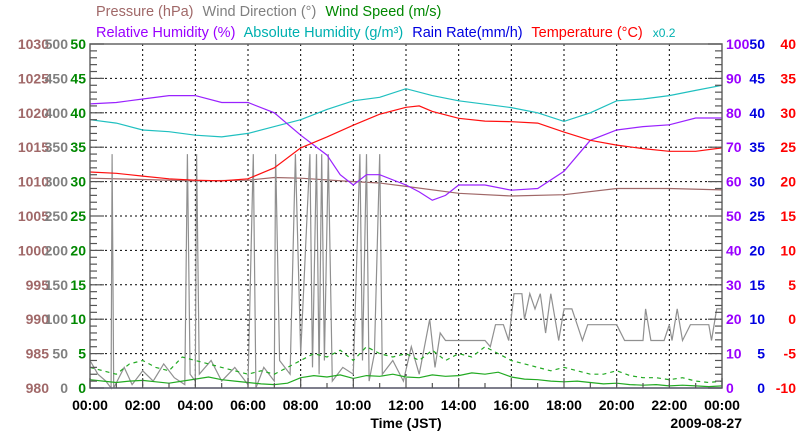 Image resolution: width=800 pixels, height=434 pixels. Describe the element at coordinates (57, 113) in the screenshot. I see `y-tick-label-wind-direction: 400` at that location.